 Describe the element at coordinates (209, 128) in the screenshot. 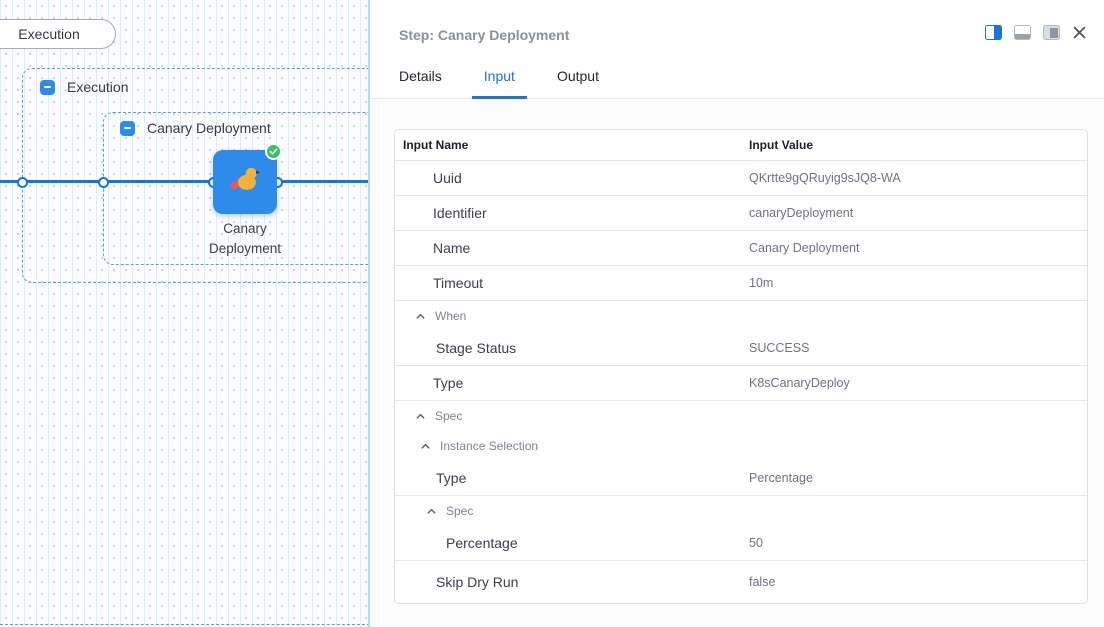

I see `canary-group-label: Canary Deployment` at that location.